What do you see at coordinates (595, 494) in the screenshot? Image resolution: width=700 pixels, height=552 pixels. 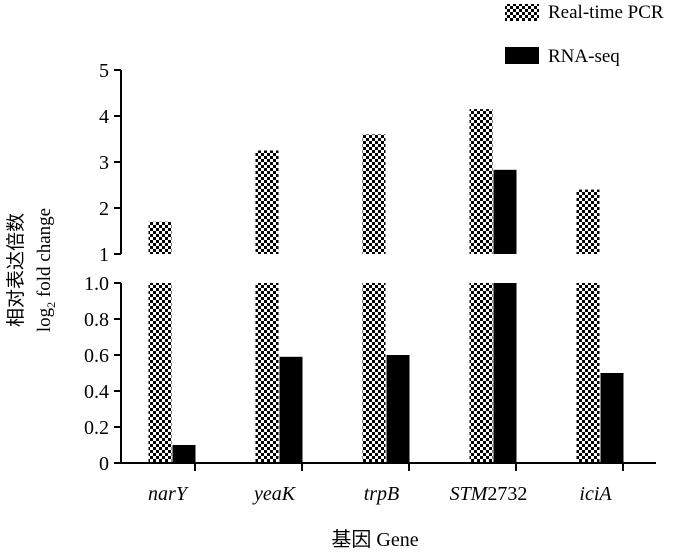 I see `x-tick-label-icia: iciA` at bounding box center [595, 494].